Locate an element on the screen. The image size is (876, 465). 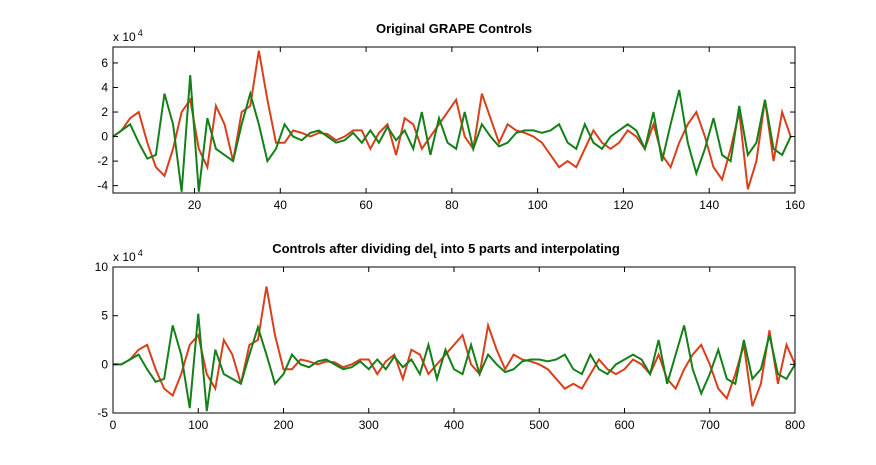
x-tick-label: 500 is located at coordinates (539, 425).